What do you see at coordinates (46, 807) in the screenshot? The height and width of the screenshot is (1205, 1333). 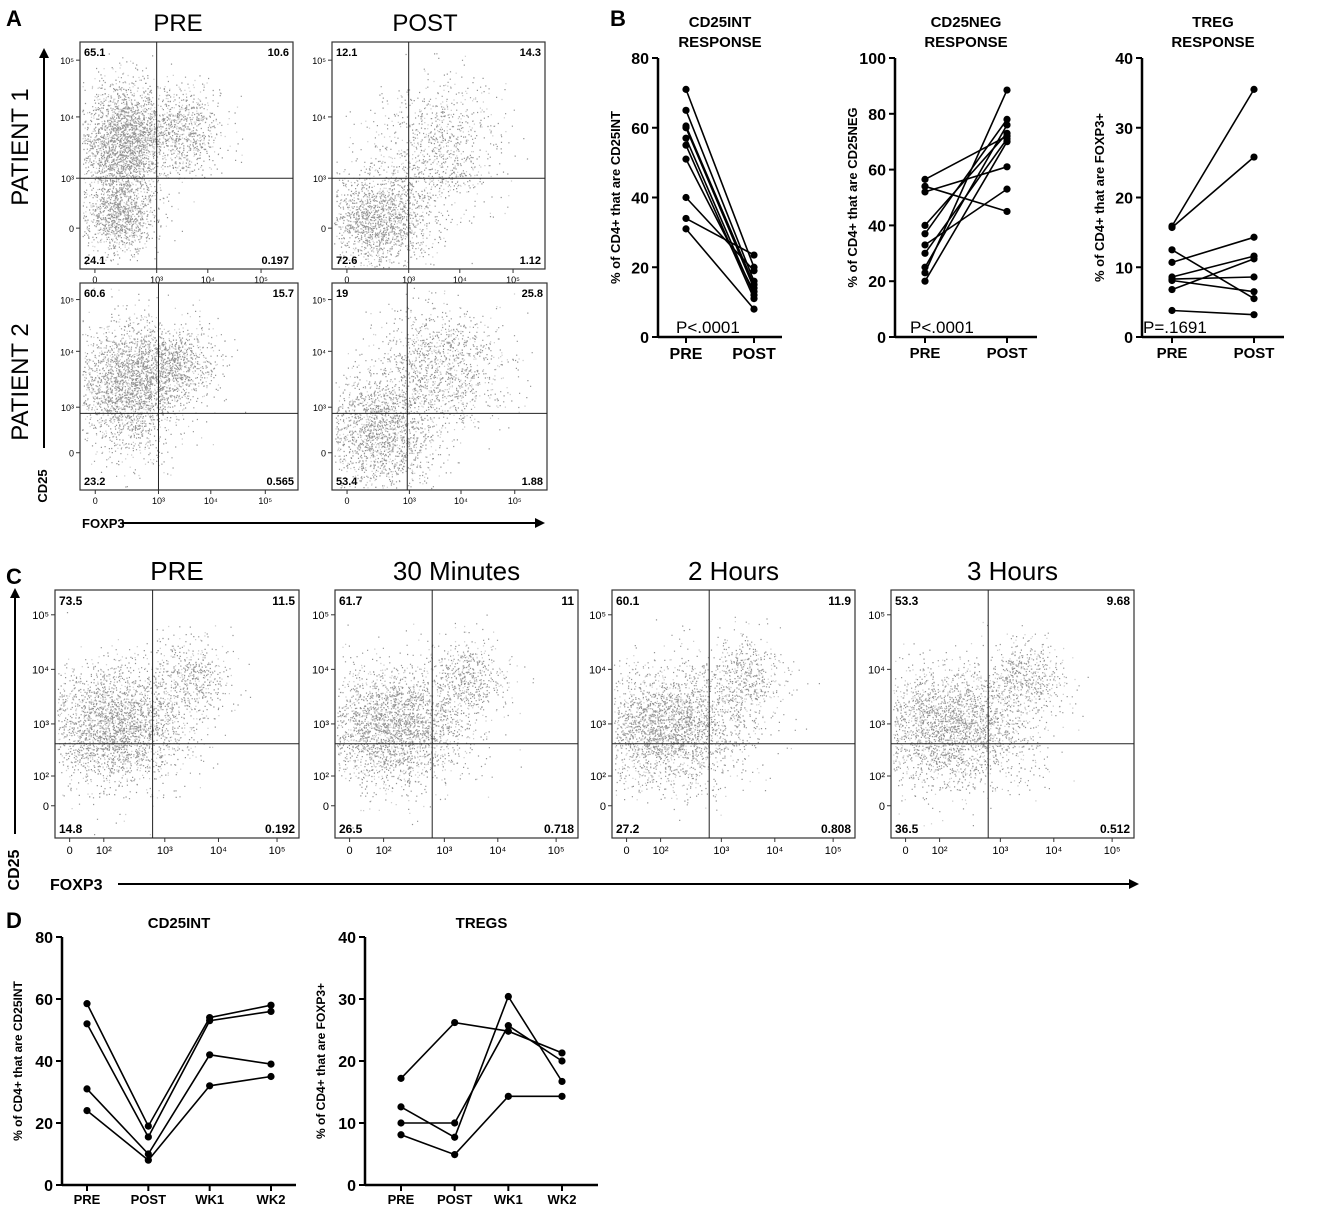 I see `c-plot-0-y-tick-label: 0` at bounding box center [46, 807].